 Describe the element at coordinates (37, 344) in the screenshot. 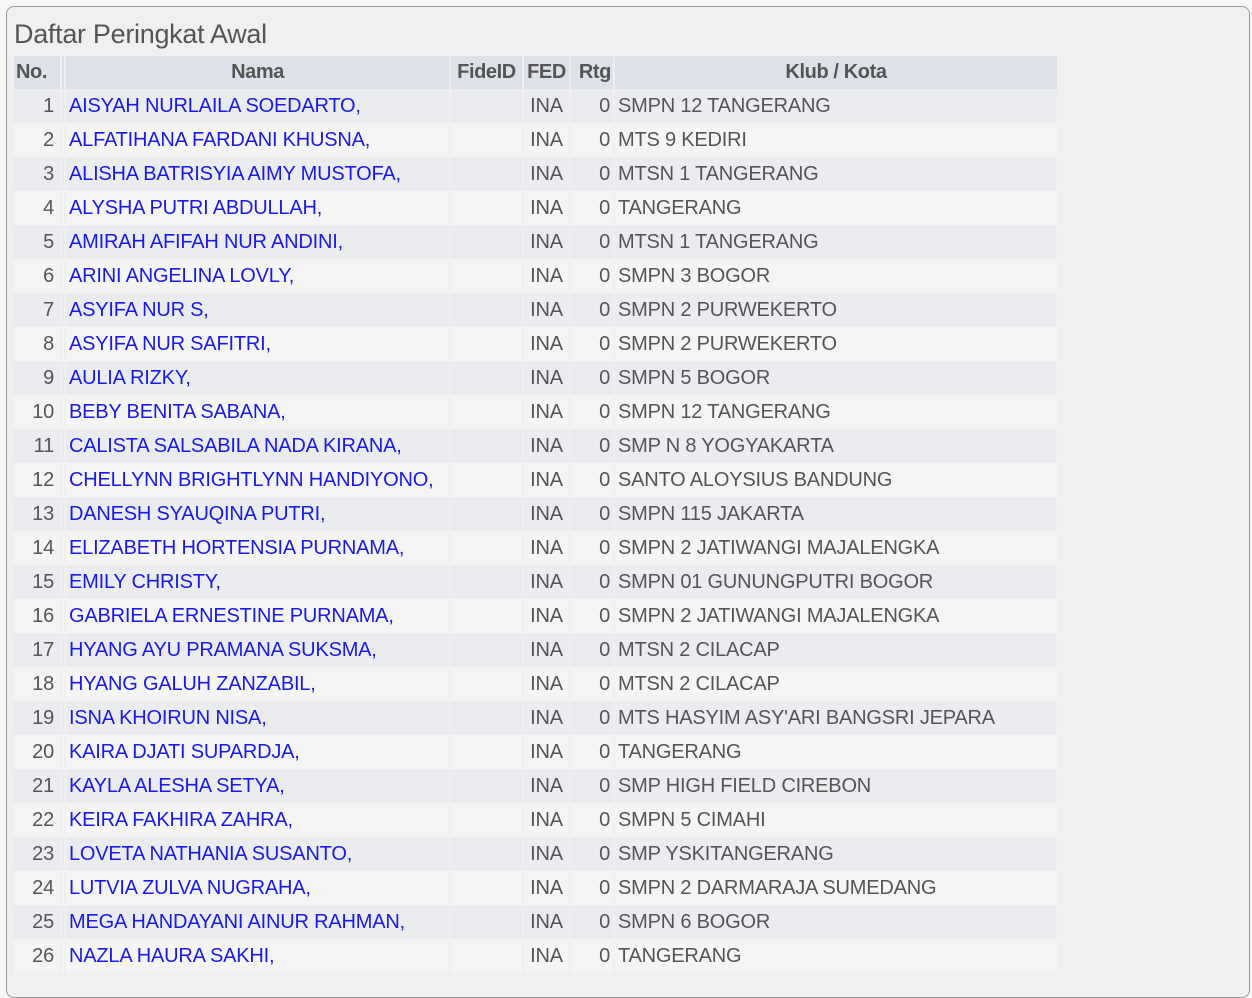

I see `cell-no: 8` at that location.